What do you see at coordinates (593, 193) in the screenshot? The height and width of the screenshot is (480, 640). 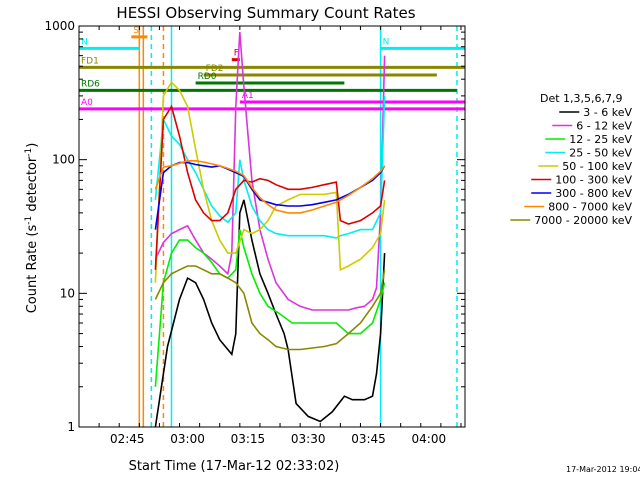 I see `legend-entry: 300 - 800 keV` at bounding box center [593, 193].